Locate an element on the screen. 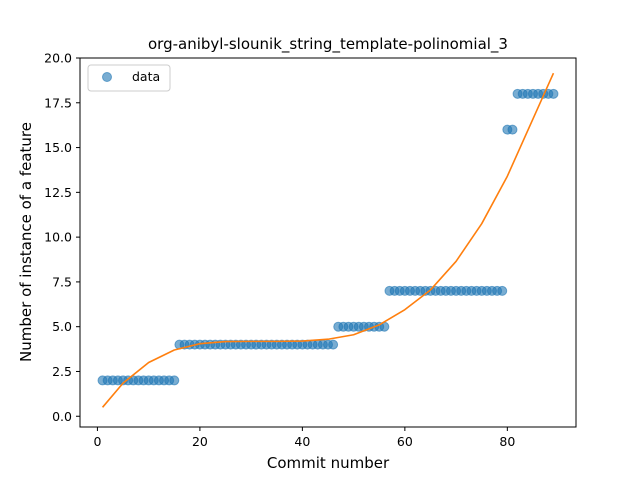 The width and height of the screenshot is (640, 480). x-tick-label: 20 is located at coordinates (200, 441).